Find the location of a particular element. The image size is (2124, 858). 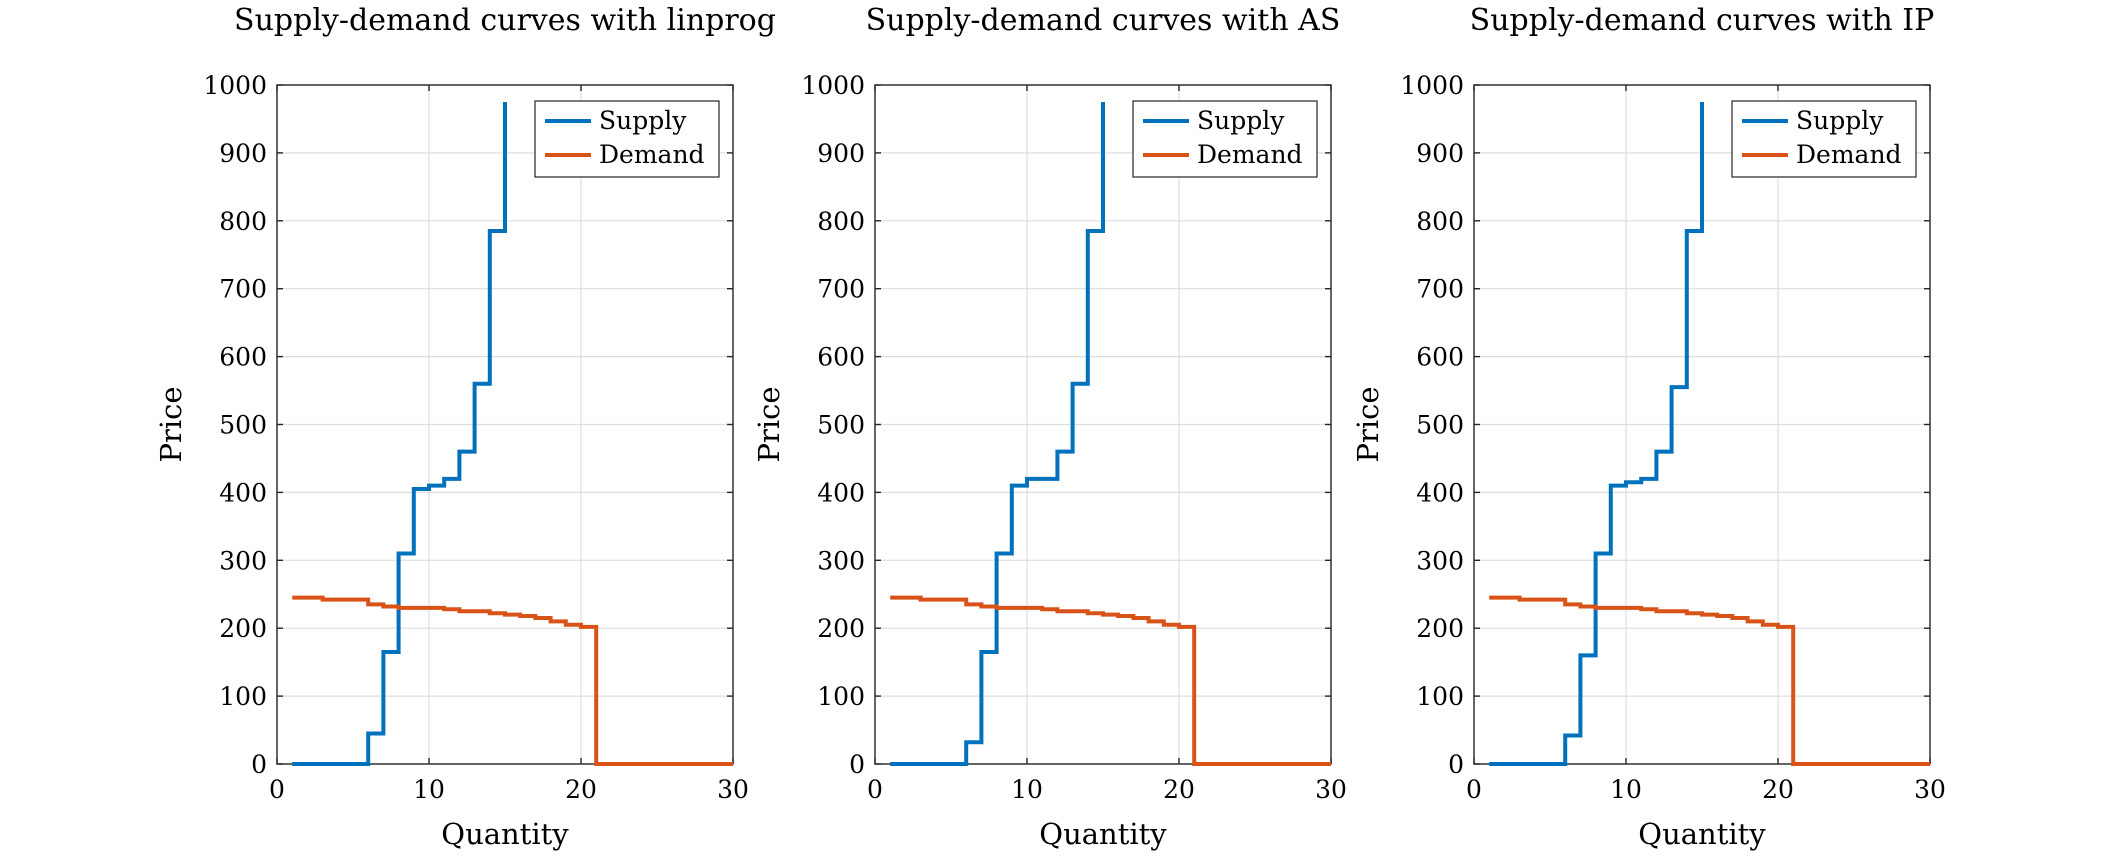

chart-title: Supply-demand curves with IP is located at coordinates (1702, 20).